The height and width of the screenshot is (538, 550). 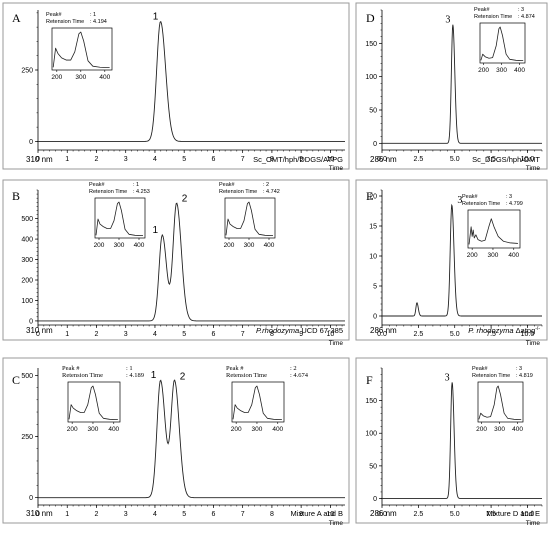 What do you see at coordinates (98, 22) in the screenshot?
I see `inset-rt-value: : 4.194` at bounding box center [98, 22].